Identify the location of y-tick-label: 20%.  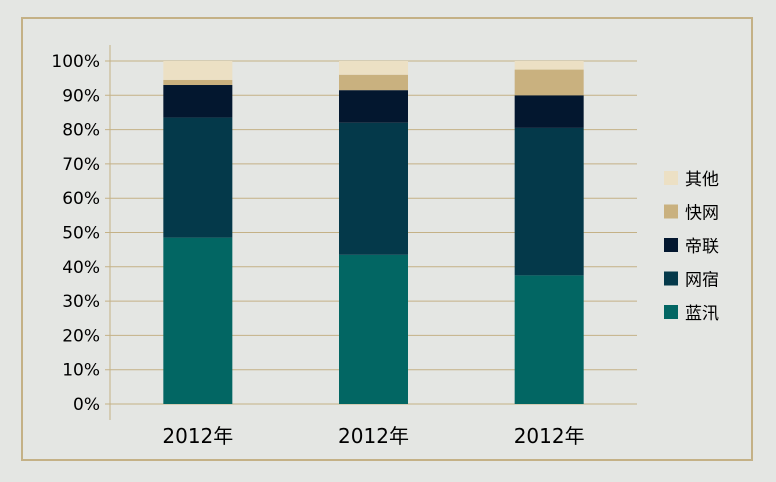
(81, 336).